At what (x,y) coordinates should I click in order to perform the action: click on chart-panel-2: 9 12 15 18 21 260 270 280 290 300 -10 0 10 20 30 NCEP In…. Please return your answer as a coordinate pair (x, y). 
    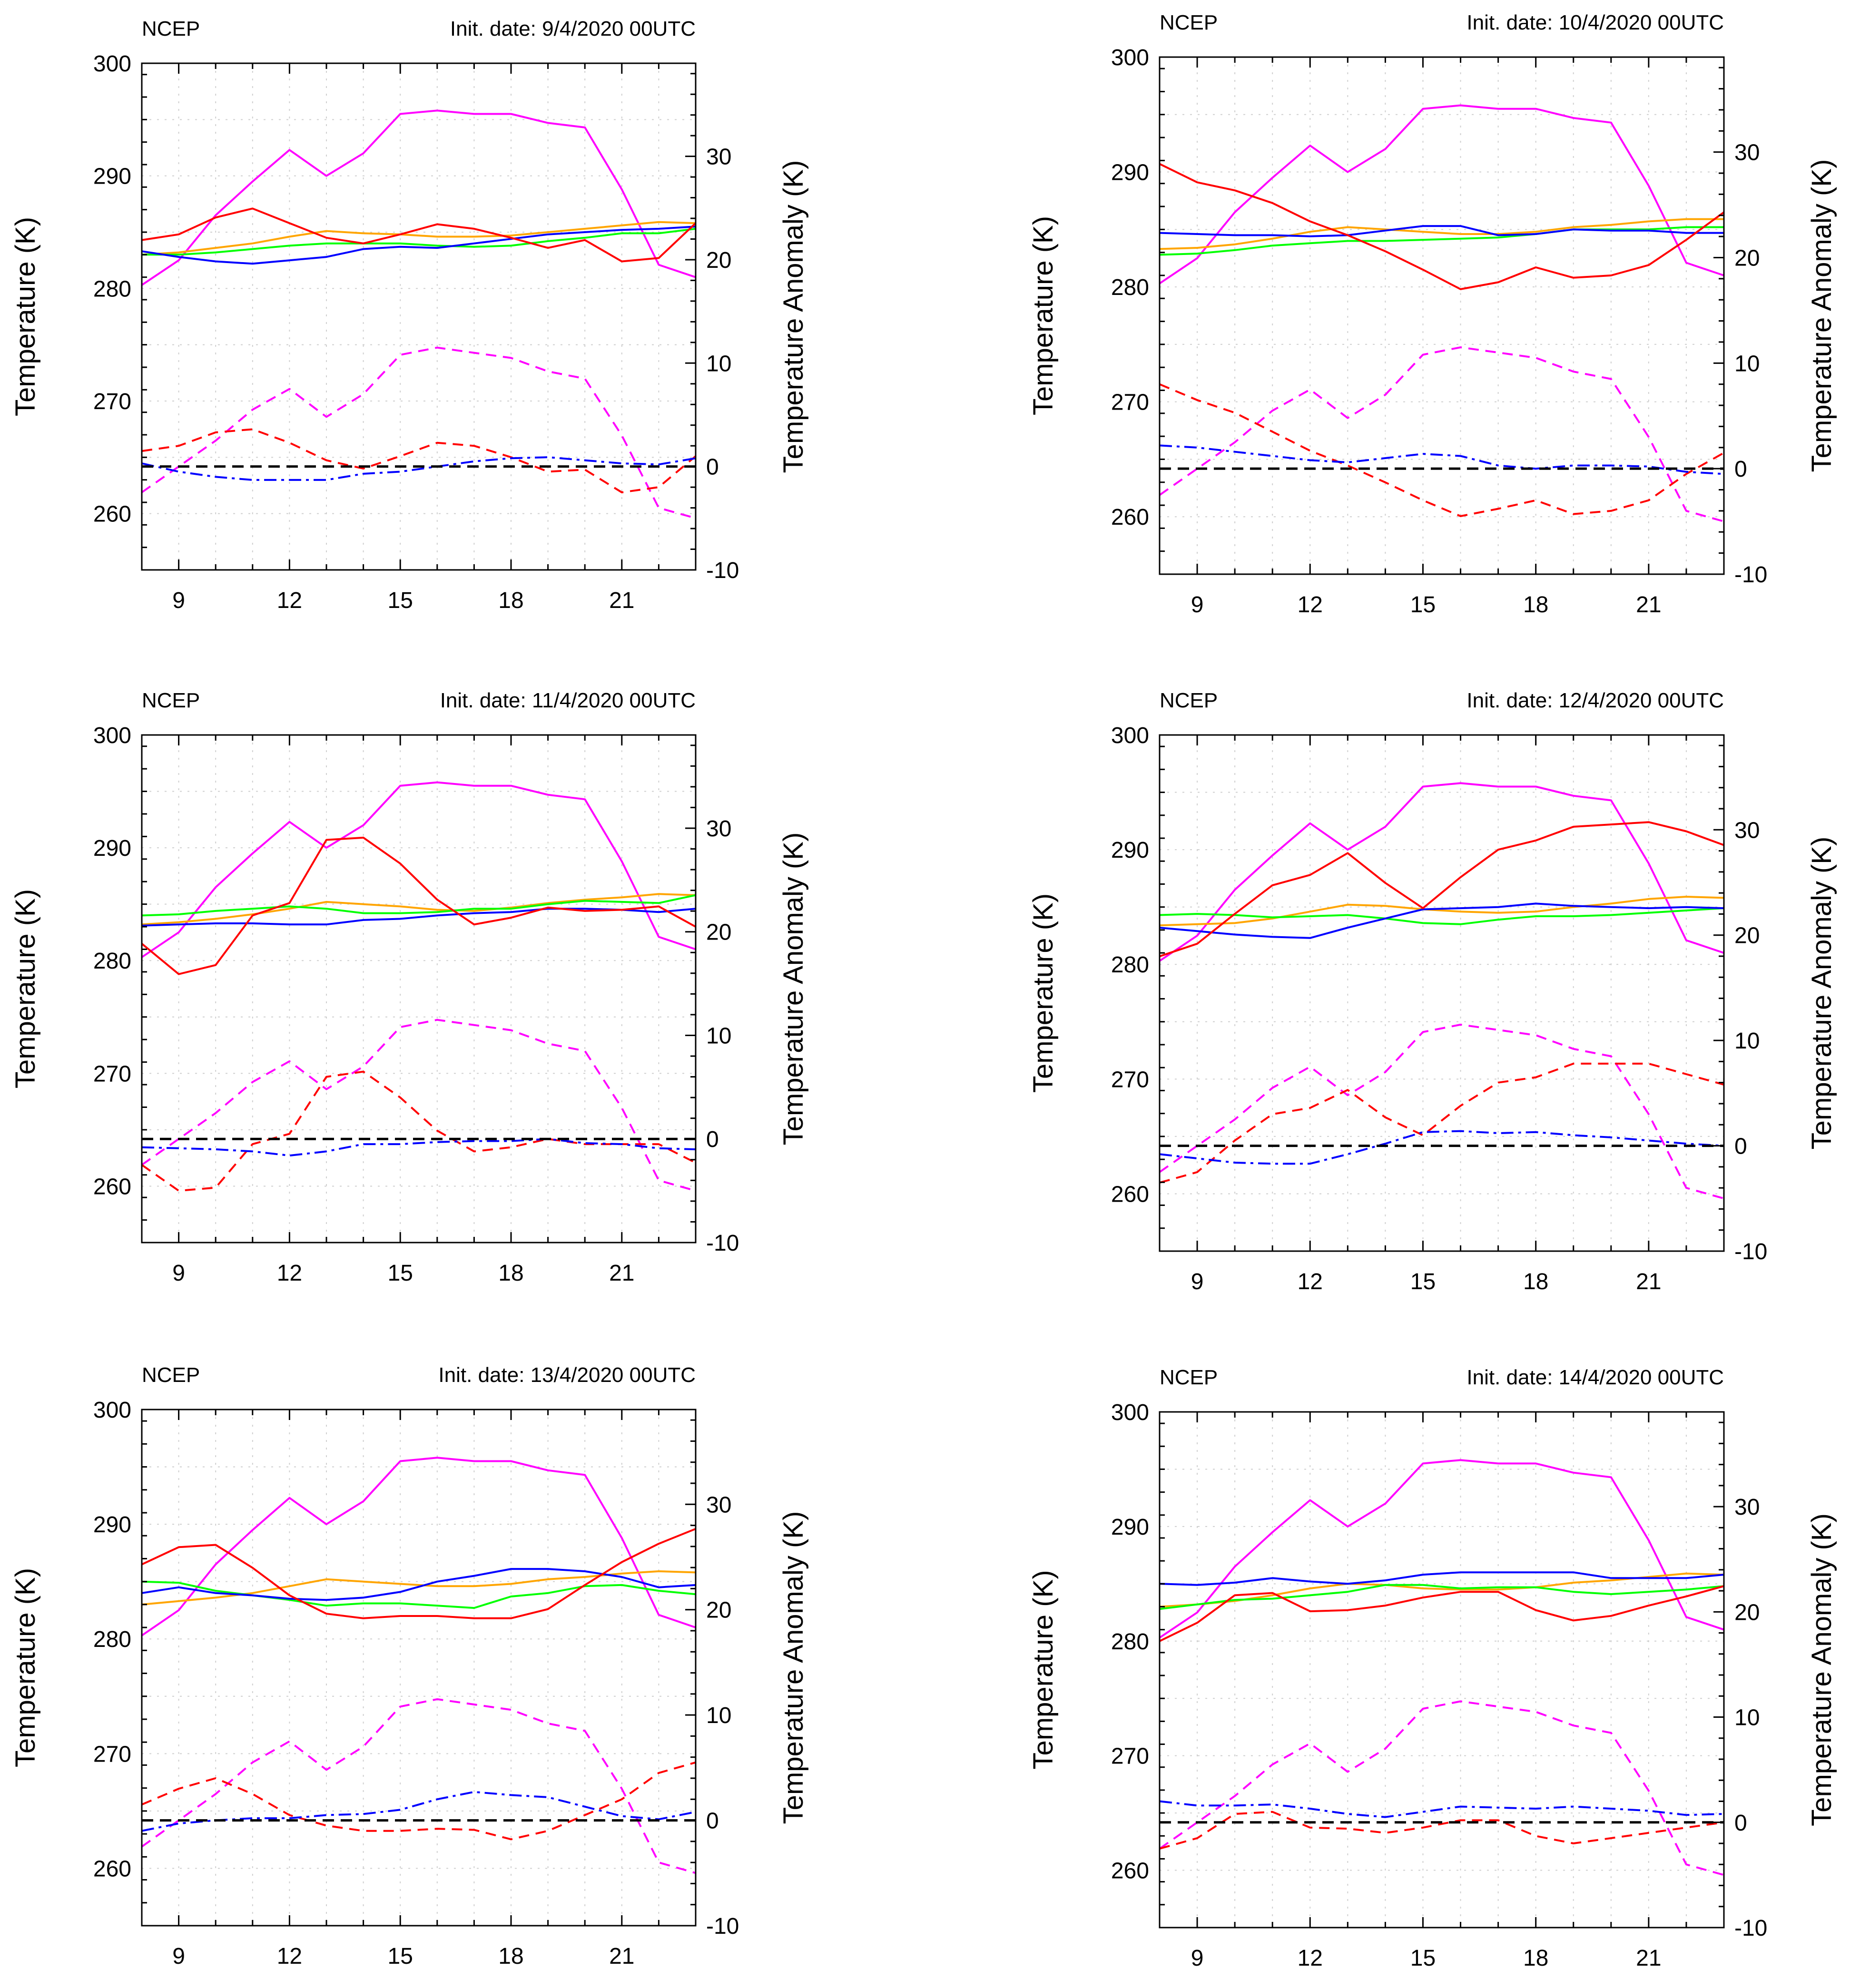
    Looking at the image, I should click on (1432, 314).